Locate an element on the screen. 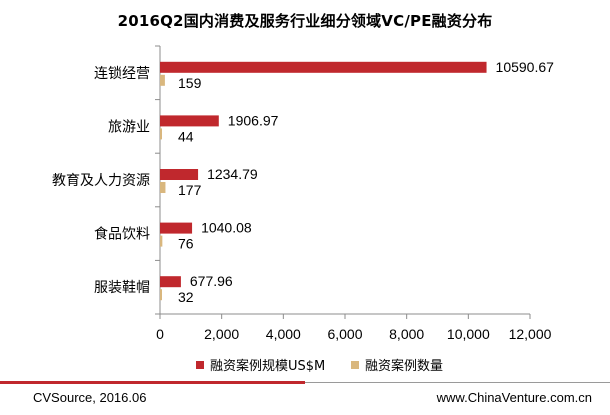 Image resolution: width=610 pixels, height=415 pixels. x-tick-label: 6,000 is located at coordinates (344, 334).